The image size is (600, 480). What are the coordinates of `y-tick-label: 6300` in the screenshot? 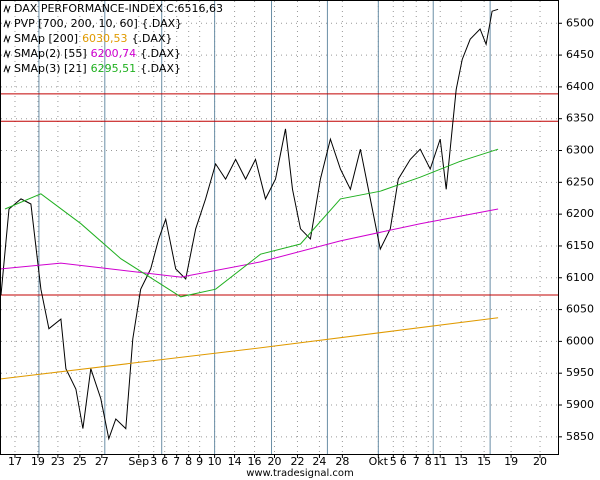 It's located at (580, 150).